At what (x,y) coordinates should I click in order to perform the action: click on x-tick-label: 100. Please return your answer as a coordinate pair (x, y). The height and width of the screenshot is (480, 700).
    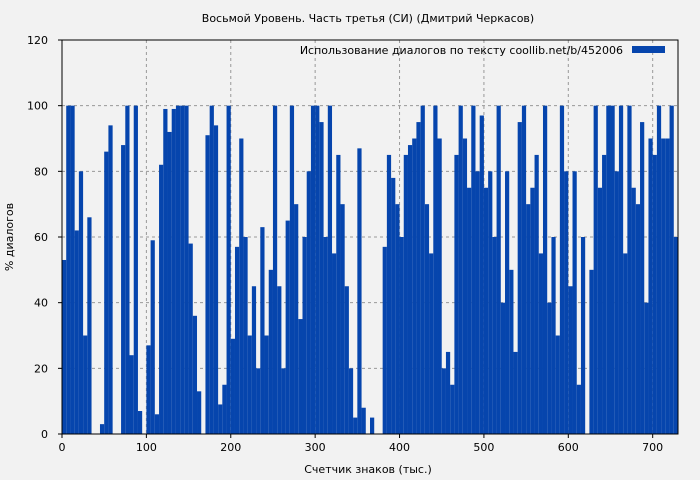
    Looking at the image, I should click on (146, 447).